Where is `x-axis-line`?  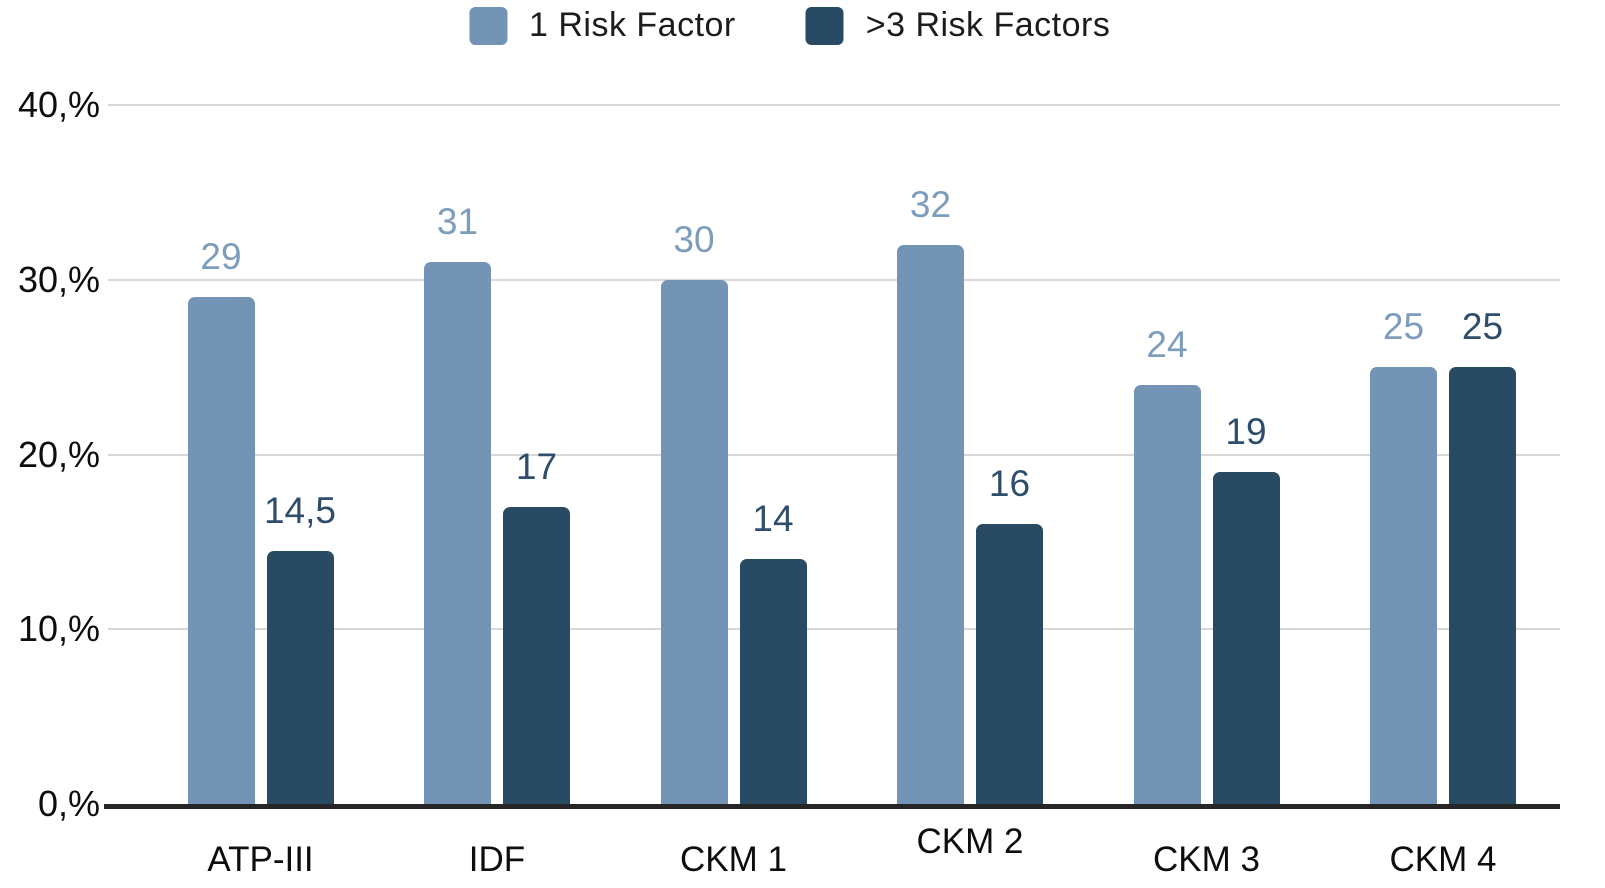
x-axis-line is located at coordinates (832, 806).